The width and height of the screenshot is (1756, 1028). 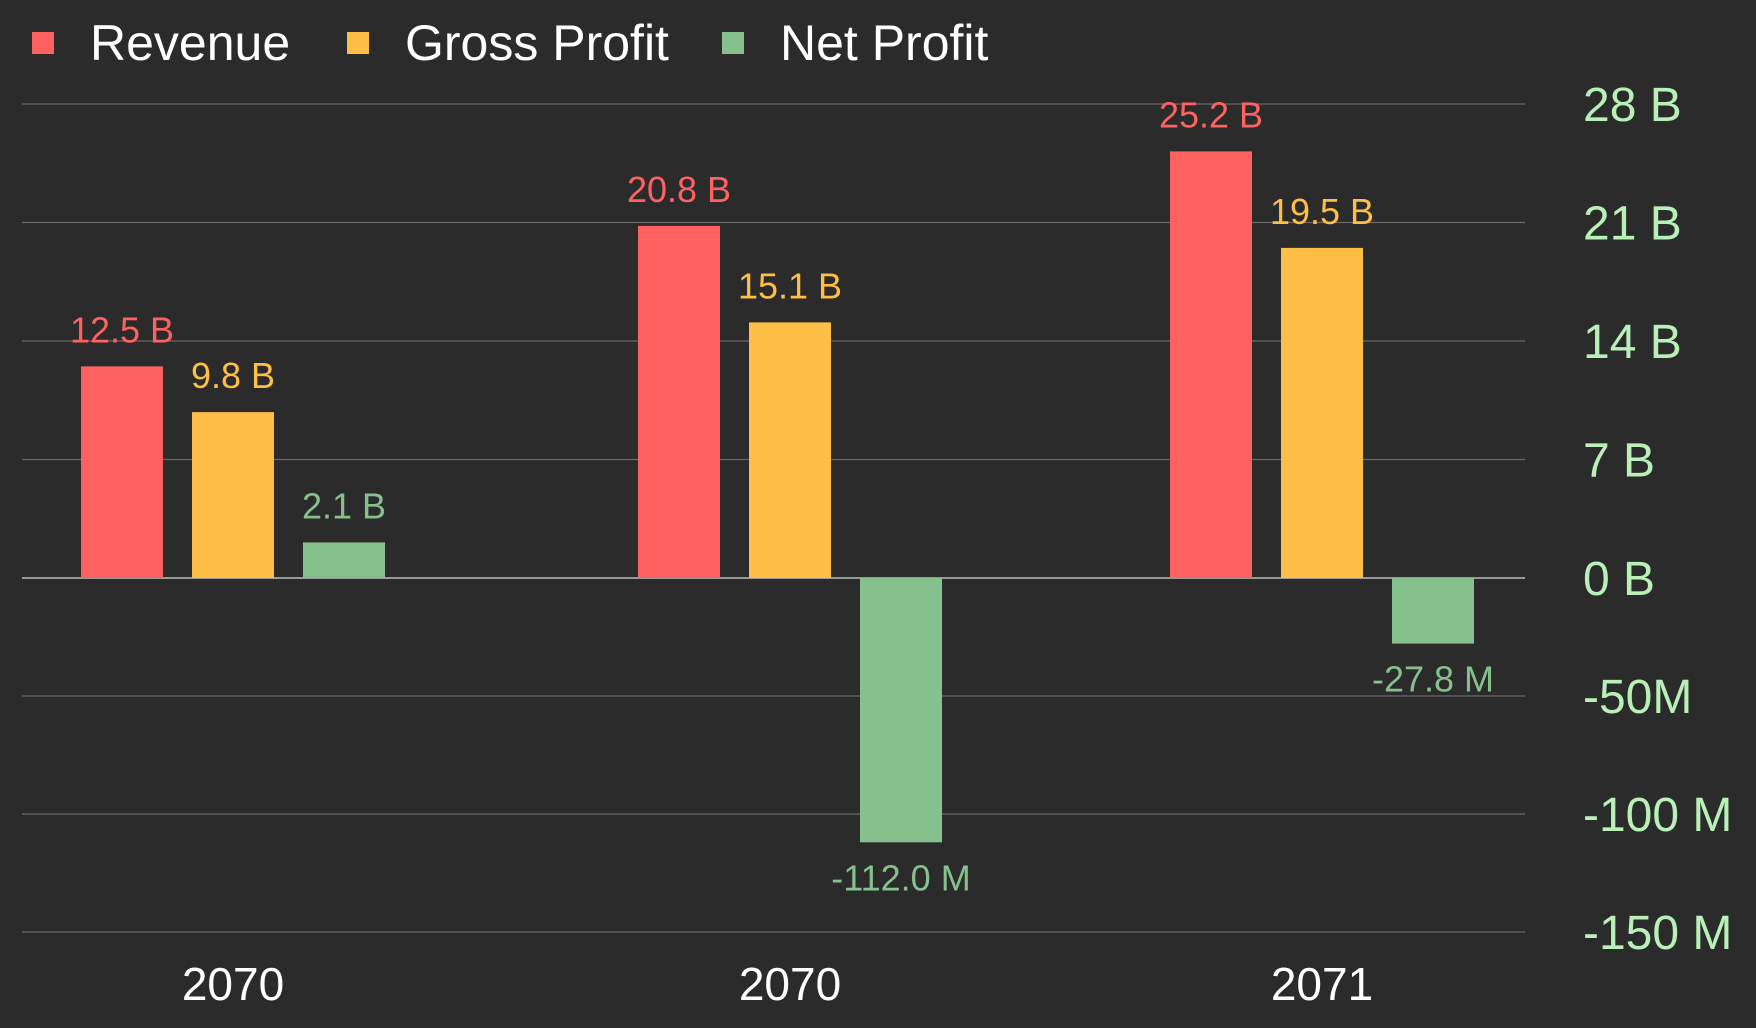 What do you see at coordinates (1632, 224) in the screenshot?
I see `y-tick-label: 21 B` at bounding box center [1632, 224].